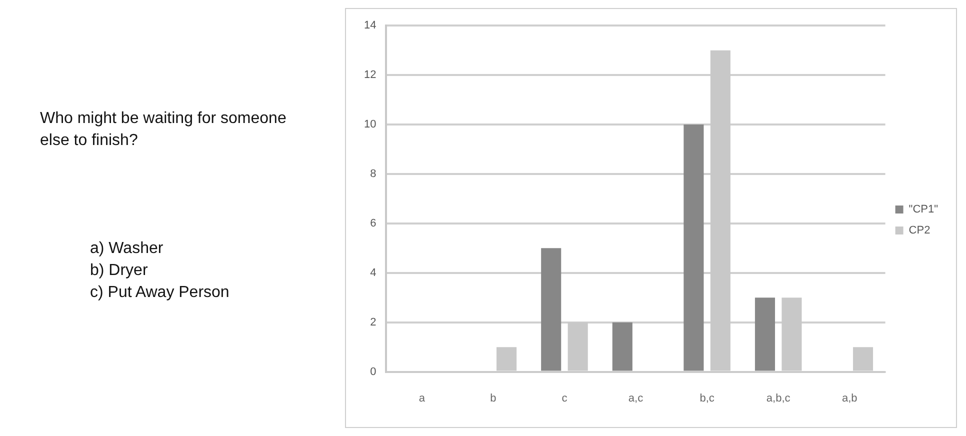 This screenshot has width=966, height=436. Describe the element at coordinates (164, 130) in the screenshot. I see `text: Who might be waiting for someone else to finish?` at that location.